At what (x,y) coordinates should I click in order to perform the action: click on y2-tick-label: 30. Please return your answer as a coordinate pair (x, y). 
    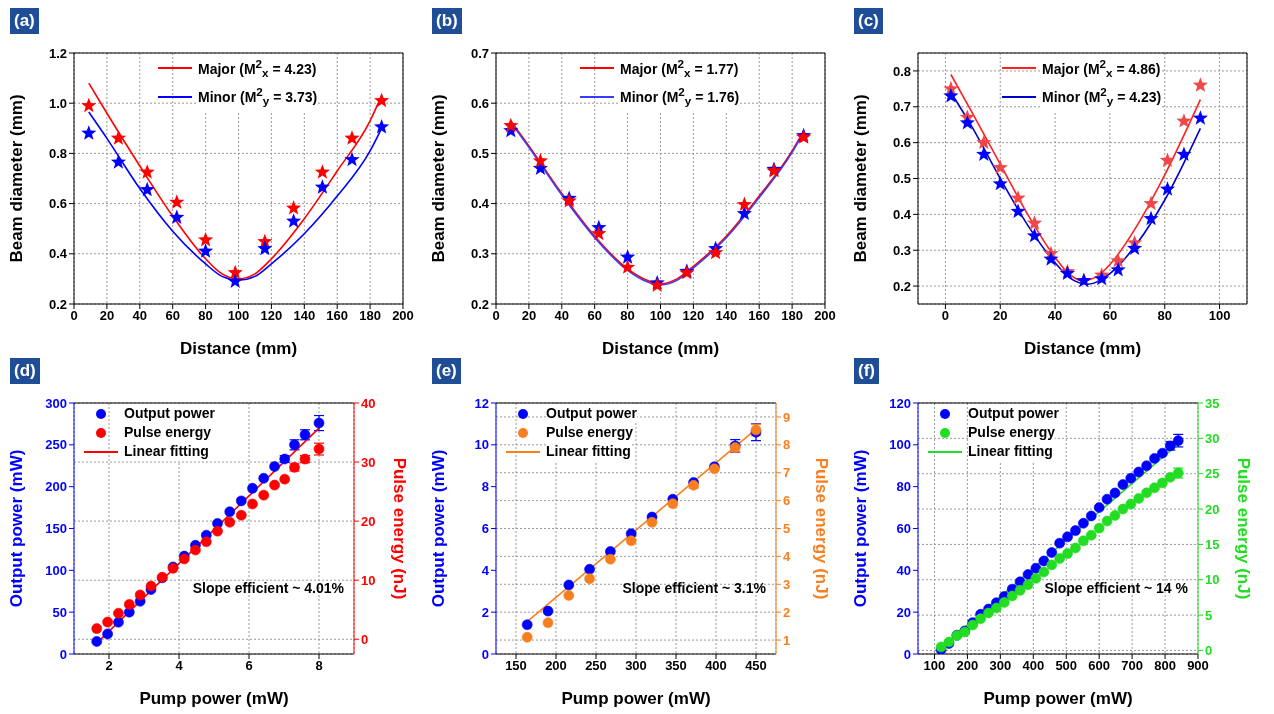
    Looking at the image, I should click on (1212, 438).